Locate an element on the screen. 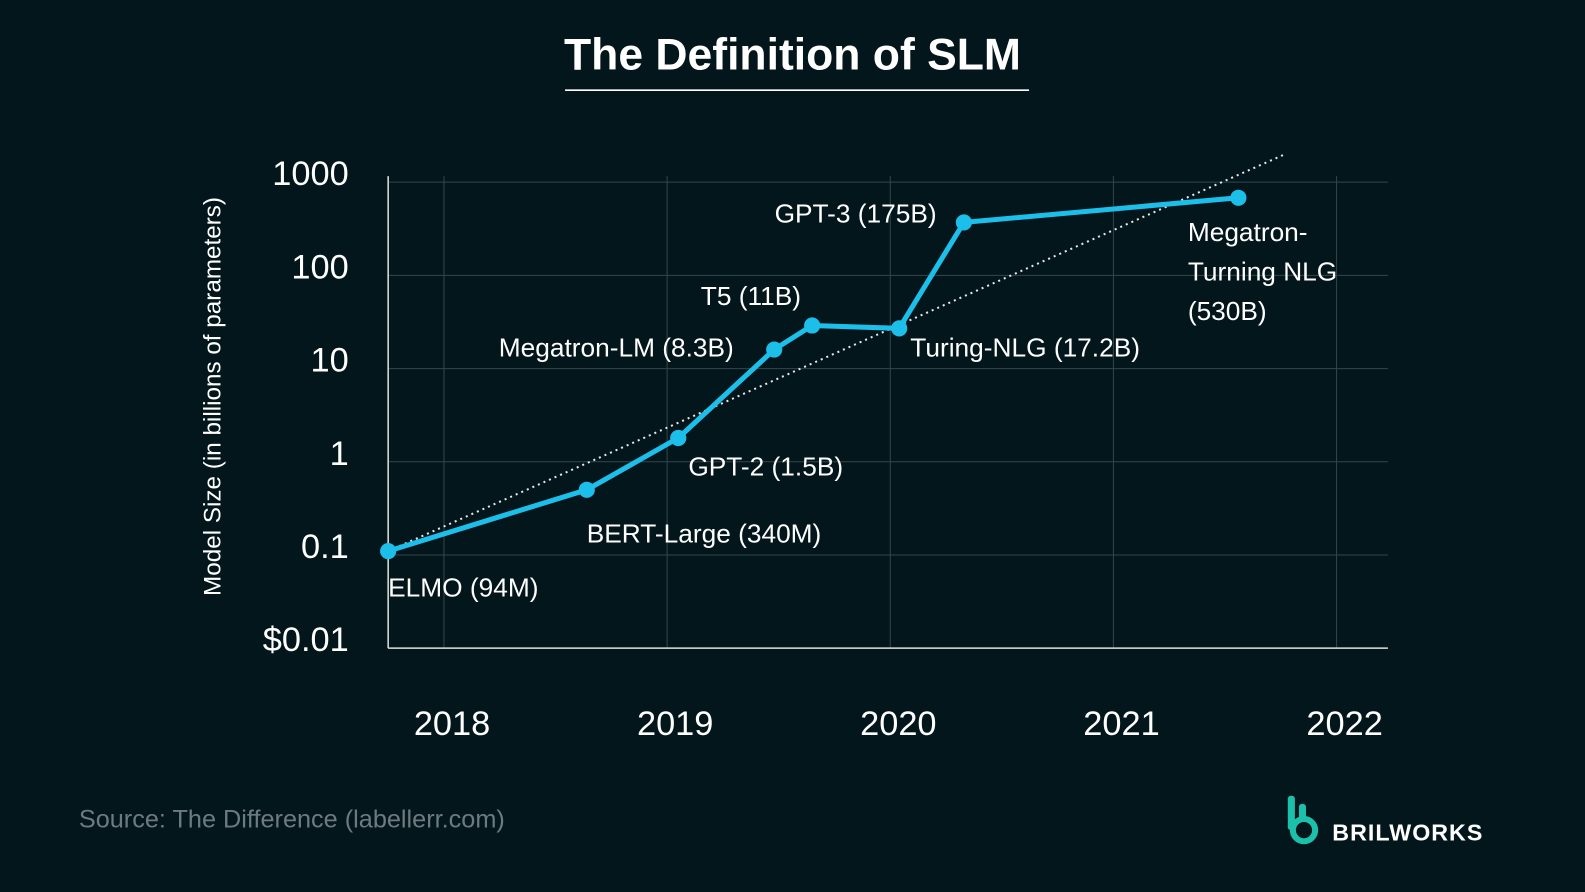  y-tick-label: 100 is located at coordinates (319, 267).